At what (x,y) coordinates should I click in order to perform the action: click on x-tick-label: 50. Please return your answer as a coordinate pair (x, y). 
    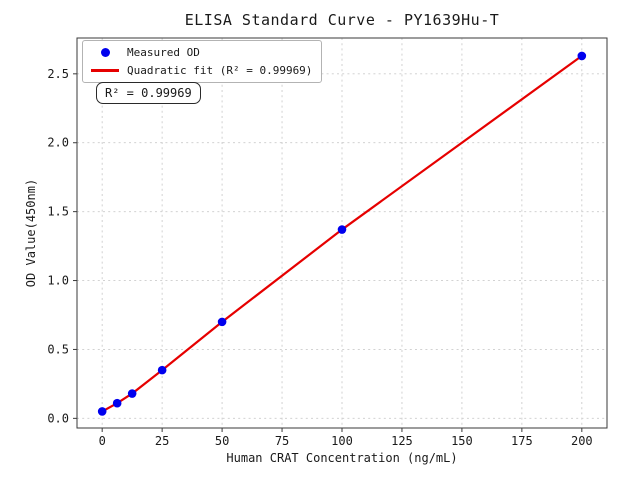
    Looking at the image, I should click on (222, 441).